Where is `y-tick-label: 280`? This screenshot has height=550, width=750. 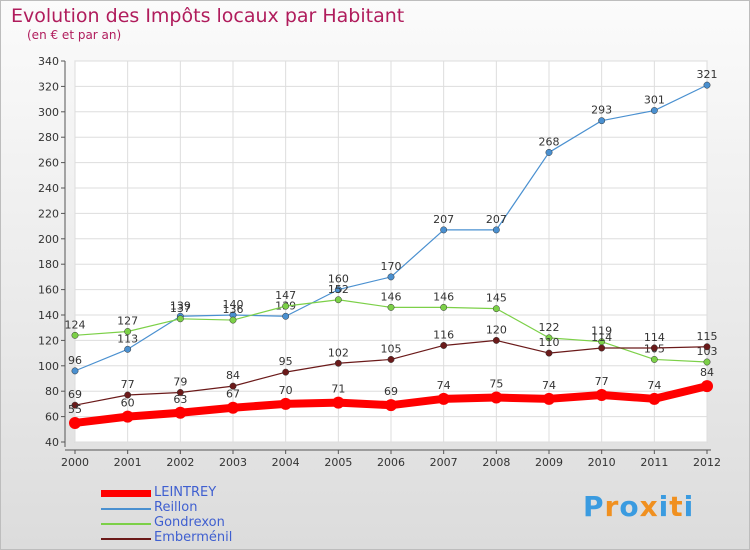
y-tick-label: 280 is located at coordinates (48, 137).